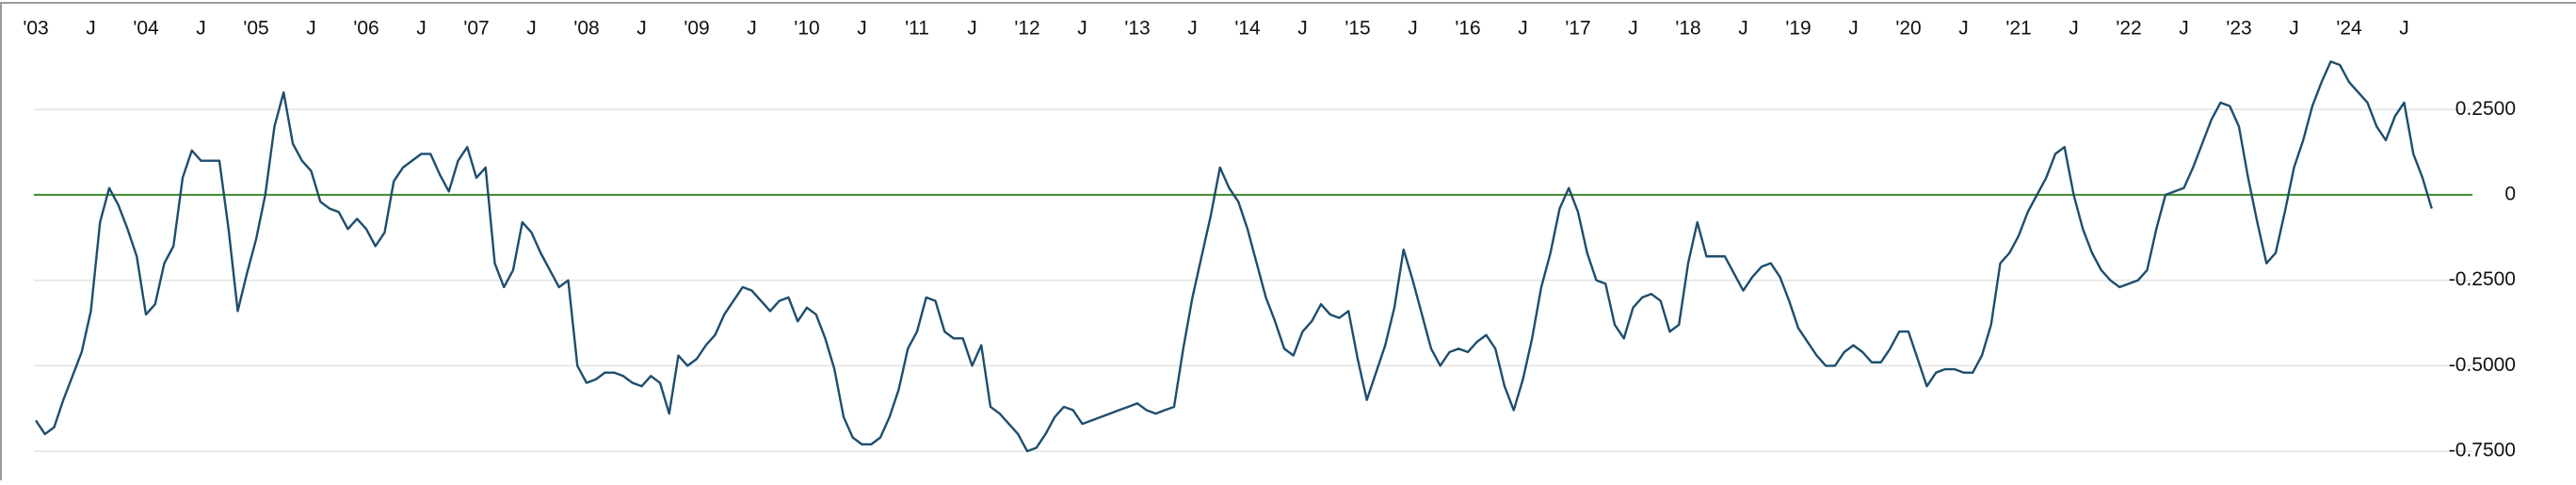 The image size is (2576, 485). Describe the element at coordinates (586, 29) in the screenshot. I see `x-tick-label: '08` at that location.